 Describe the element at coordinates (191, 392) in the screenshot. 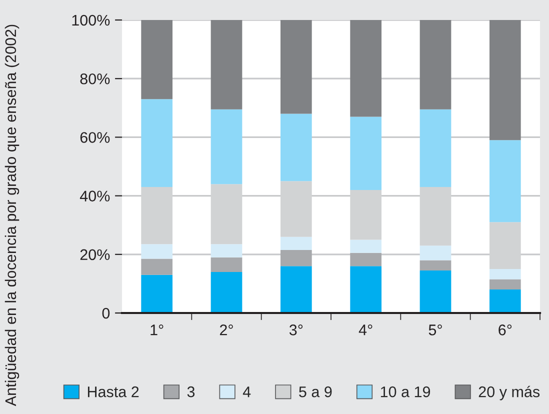

I see `legend-label: 3` at that location.